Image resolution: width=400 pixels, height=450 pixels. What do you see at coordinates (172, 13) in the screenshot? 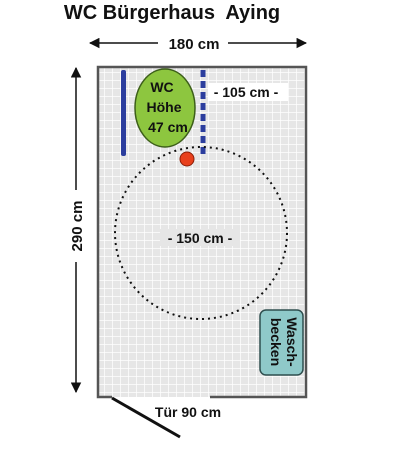
I see `page-title: WC Bürgerhaus Aying` at bounding box center [172, 13].